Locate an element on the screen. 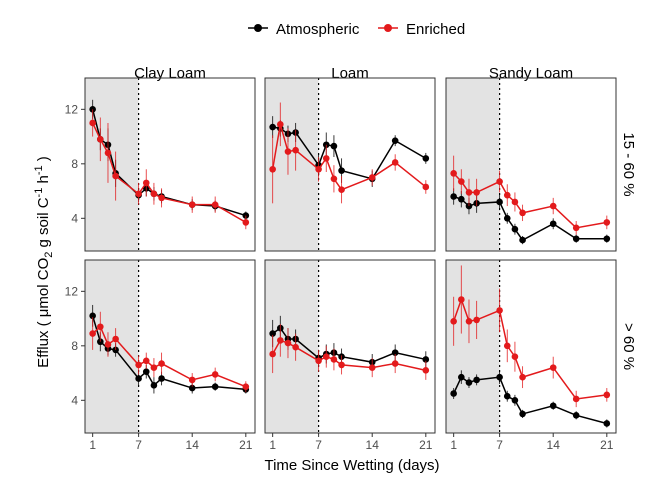  facet-column-label-sandy-loam: Sandy Loam is located at coordinates (531, 73).